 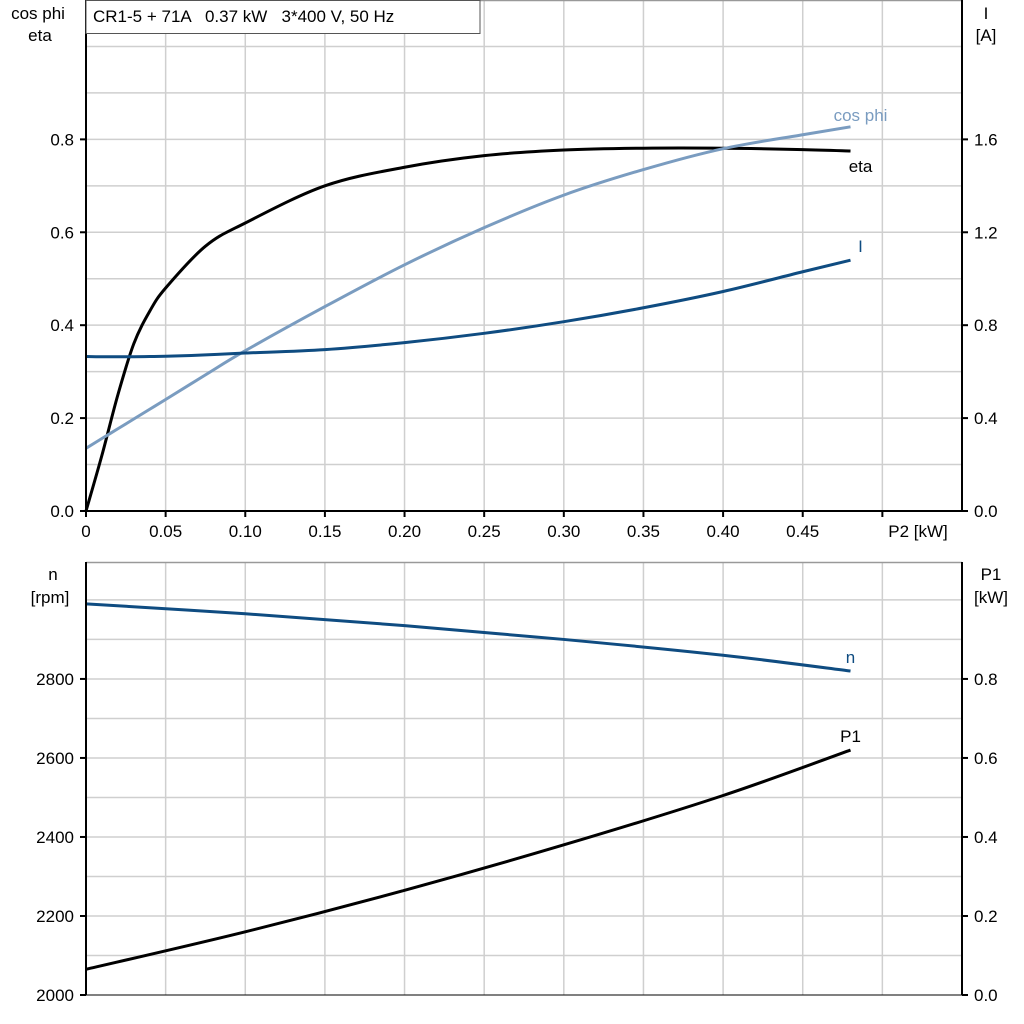 What do you see at coordinates (55, 916) in the screenshot?
I see `bottom-left-tick-label: 2200` at bounding box center [55, 916].